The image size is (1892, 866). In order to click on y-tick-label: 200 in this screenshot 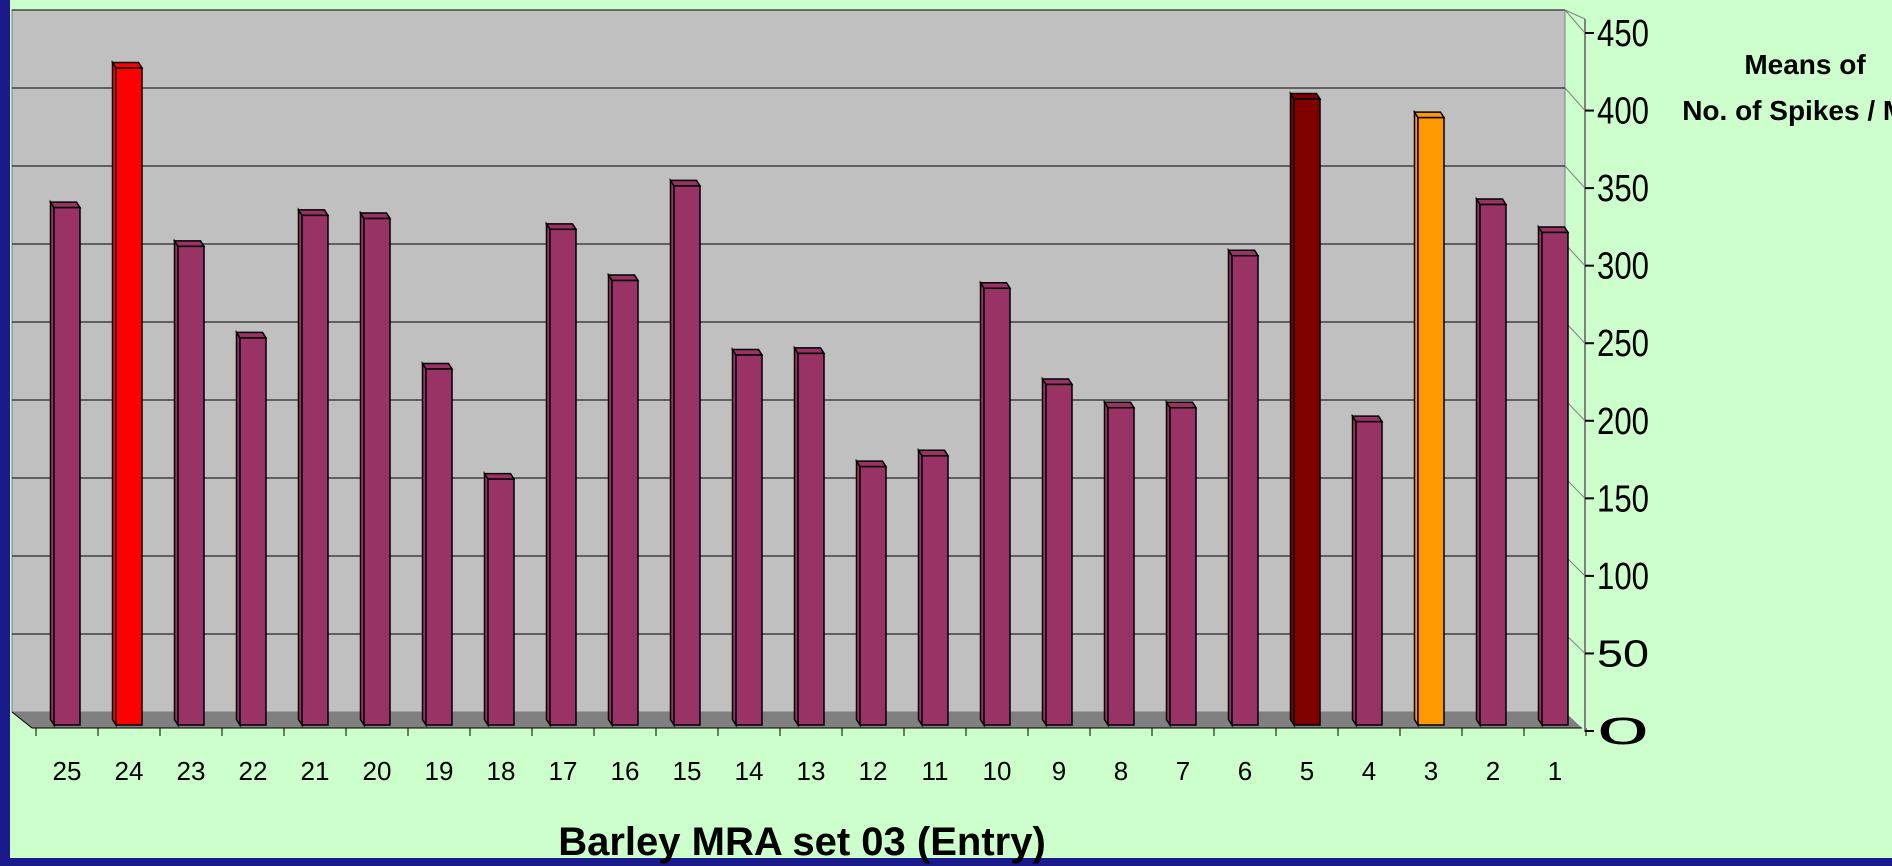, I will do `click(1623, 422)`.